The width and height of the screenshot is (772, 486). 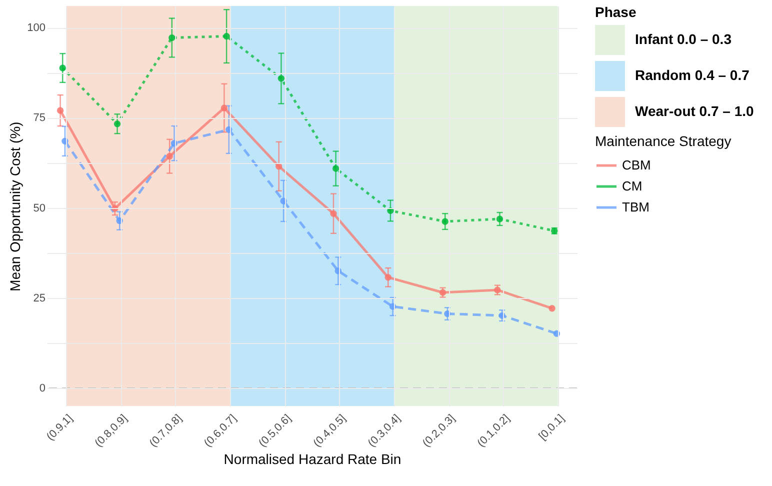 What do you see at coordinates (42, 388) in the screenshot?
I see `y-tick-label: 0` at bounding box center [42, 388].